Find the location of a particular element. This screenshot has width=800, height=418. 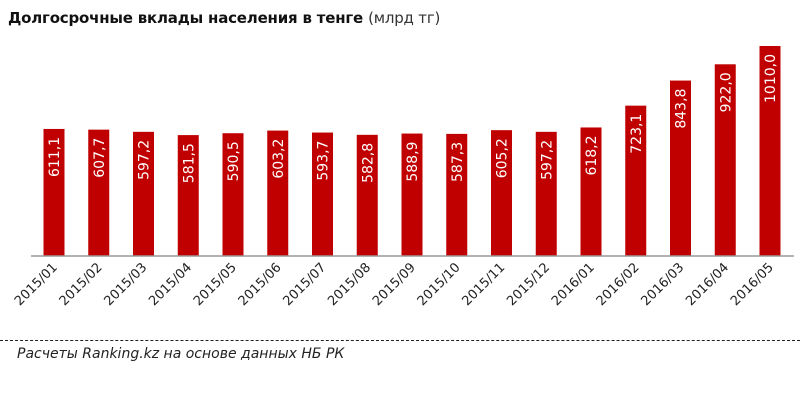

data-label: 603,2 is located at coordinates (279, 159).